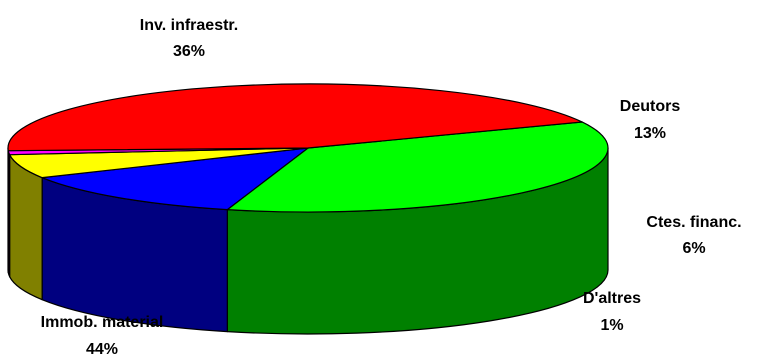 The width and height of the screenshot is (766, 360). What do you see at coordinates (102, 349) in the screenshot?
I see `slice-value-immob-material: 44%` at bounding box center [102, 349].